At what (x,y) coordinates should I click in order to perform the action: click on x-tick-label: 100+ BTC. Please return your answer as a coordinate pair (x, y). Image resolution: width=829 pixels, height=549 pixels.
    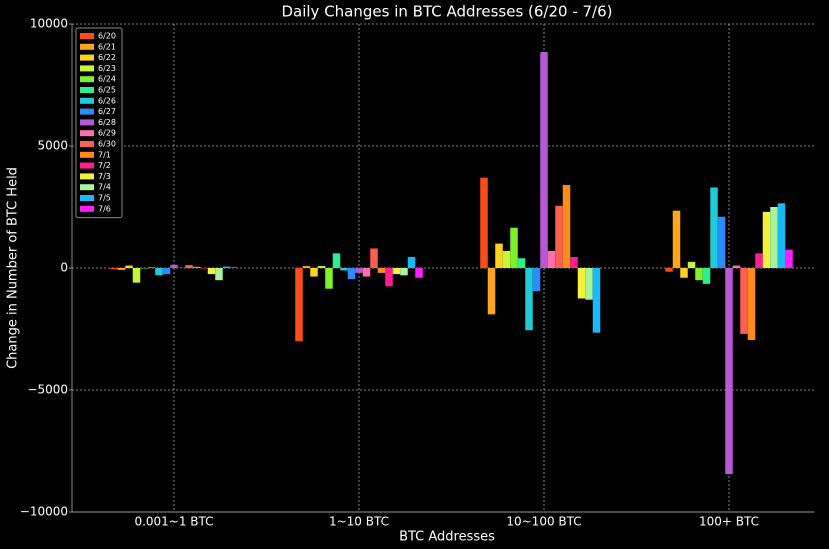
    Looking at the image, I should click on (729, 522).